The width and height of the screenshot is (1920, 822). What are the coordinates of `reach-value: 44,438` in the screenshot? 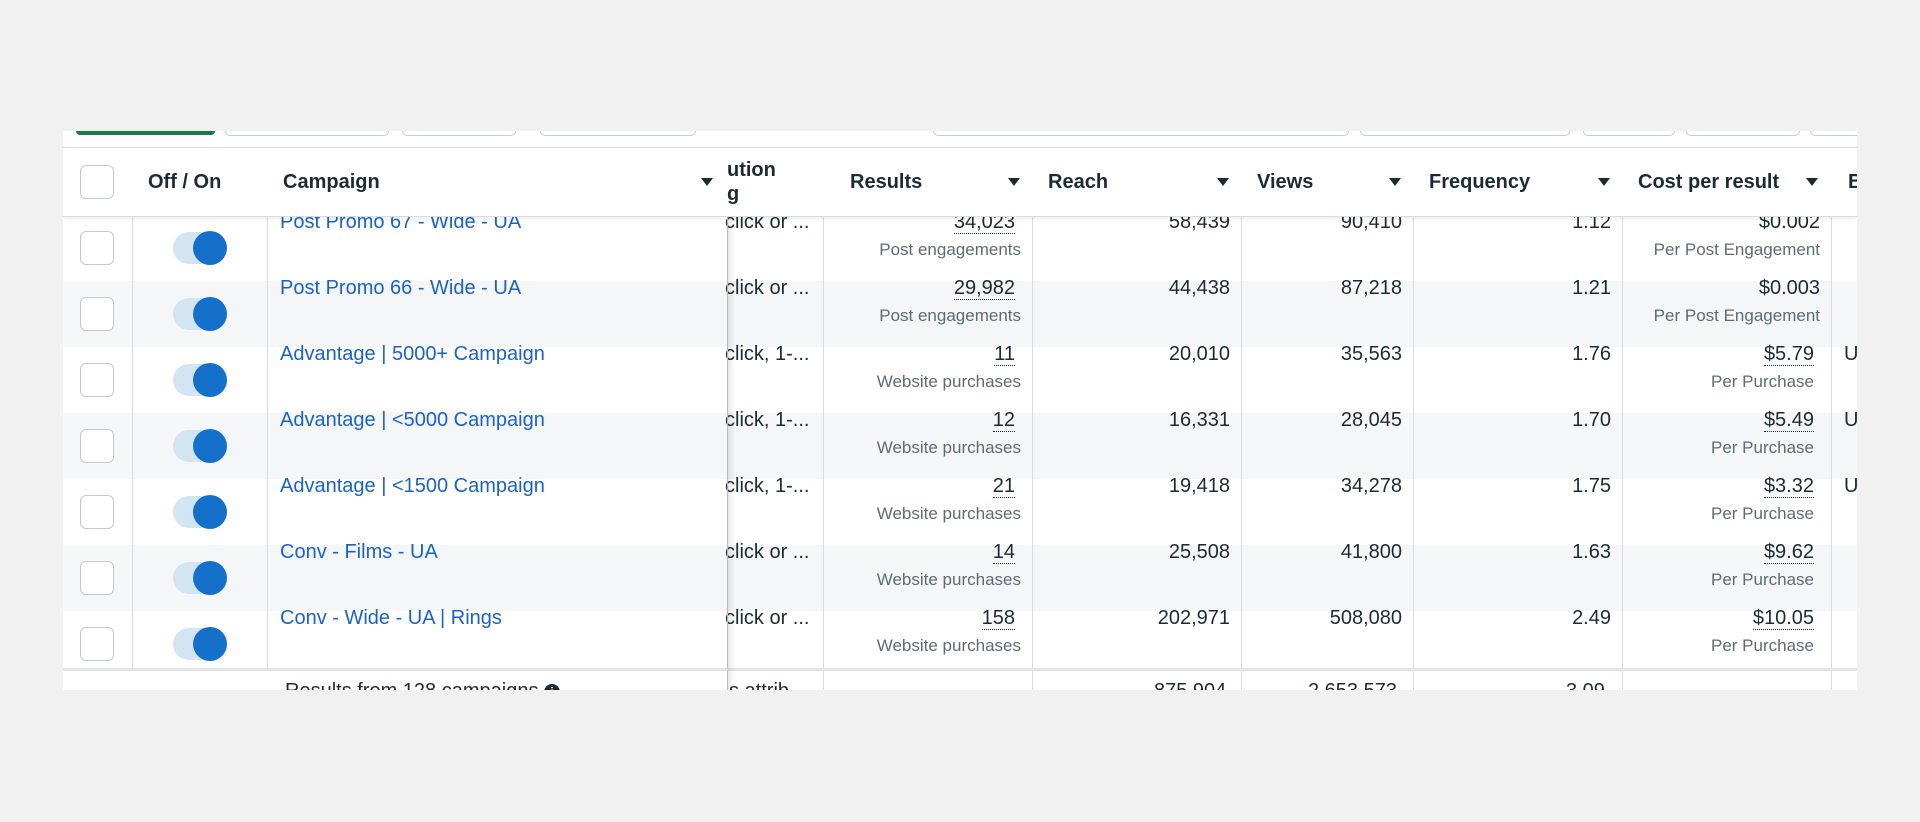 It's located at (1199, 288).